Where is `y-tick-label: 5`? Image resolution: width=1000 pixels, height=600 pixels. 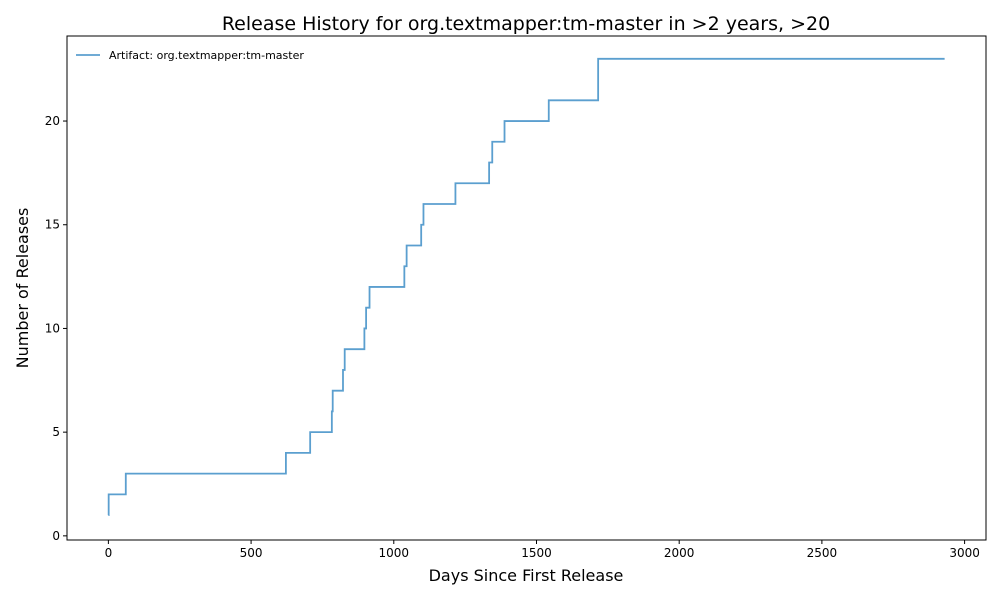 y-tick-label: 5 is located at coordinates (56, 432).